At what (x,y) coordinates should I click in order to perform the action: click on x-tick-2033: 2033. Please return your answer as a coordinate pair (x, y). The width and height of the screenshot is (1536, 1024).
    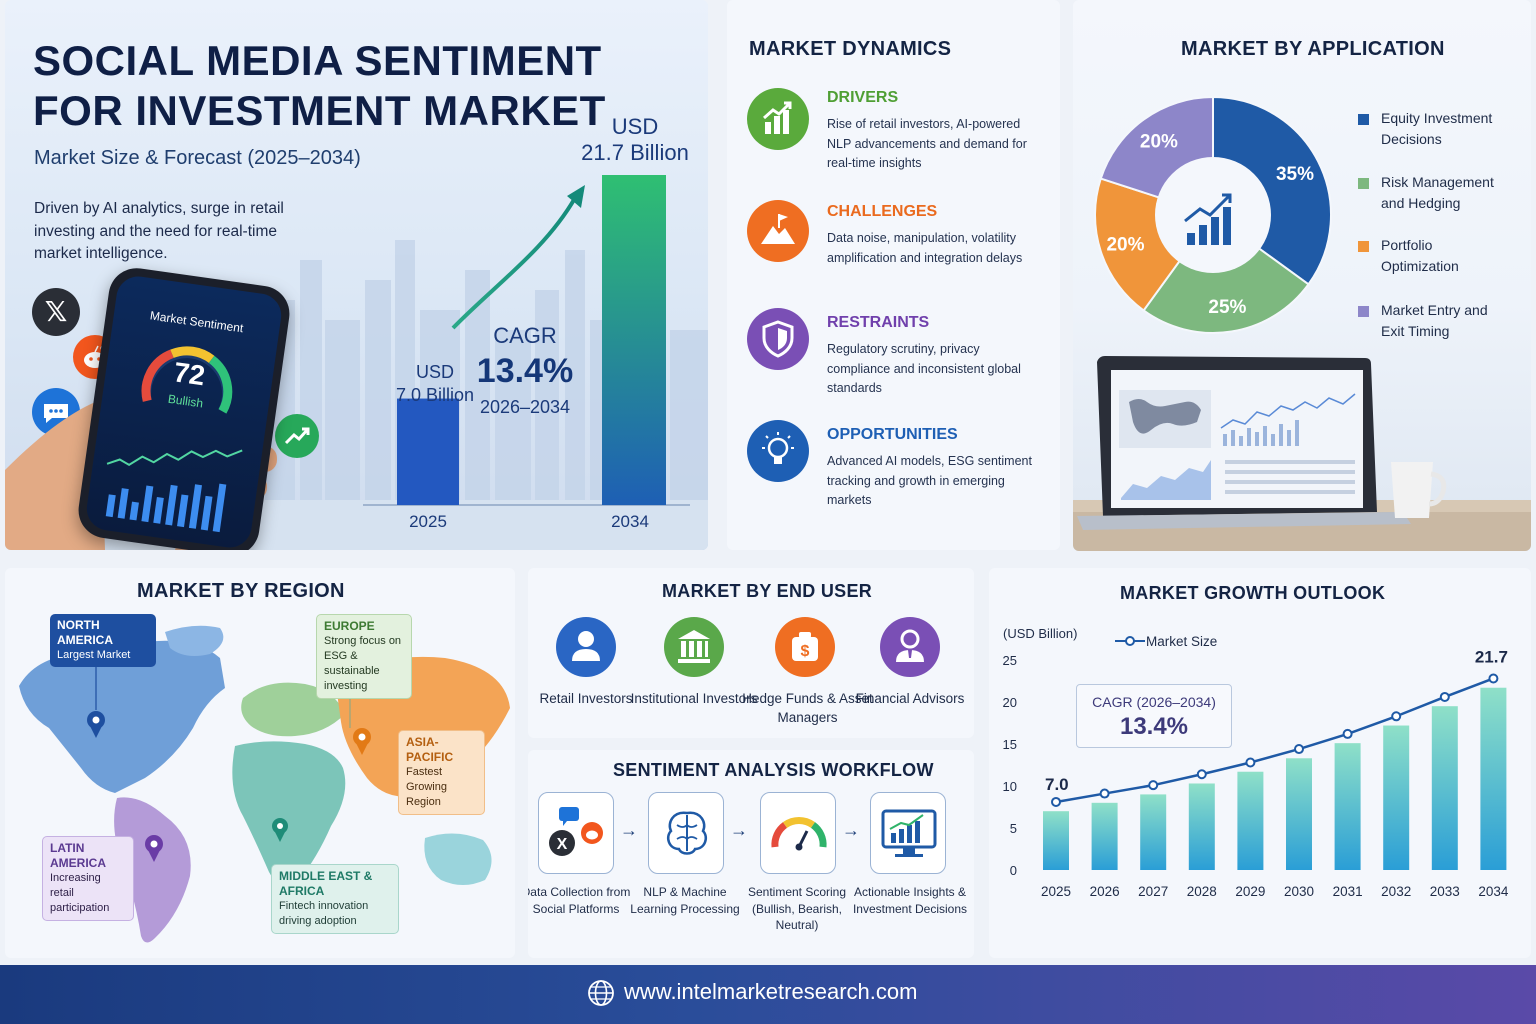
    Looking at the image, I should click on (1445, 891).